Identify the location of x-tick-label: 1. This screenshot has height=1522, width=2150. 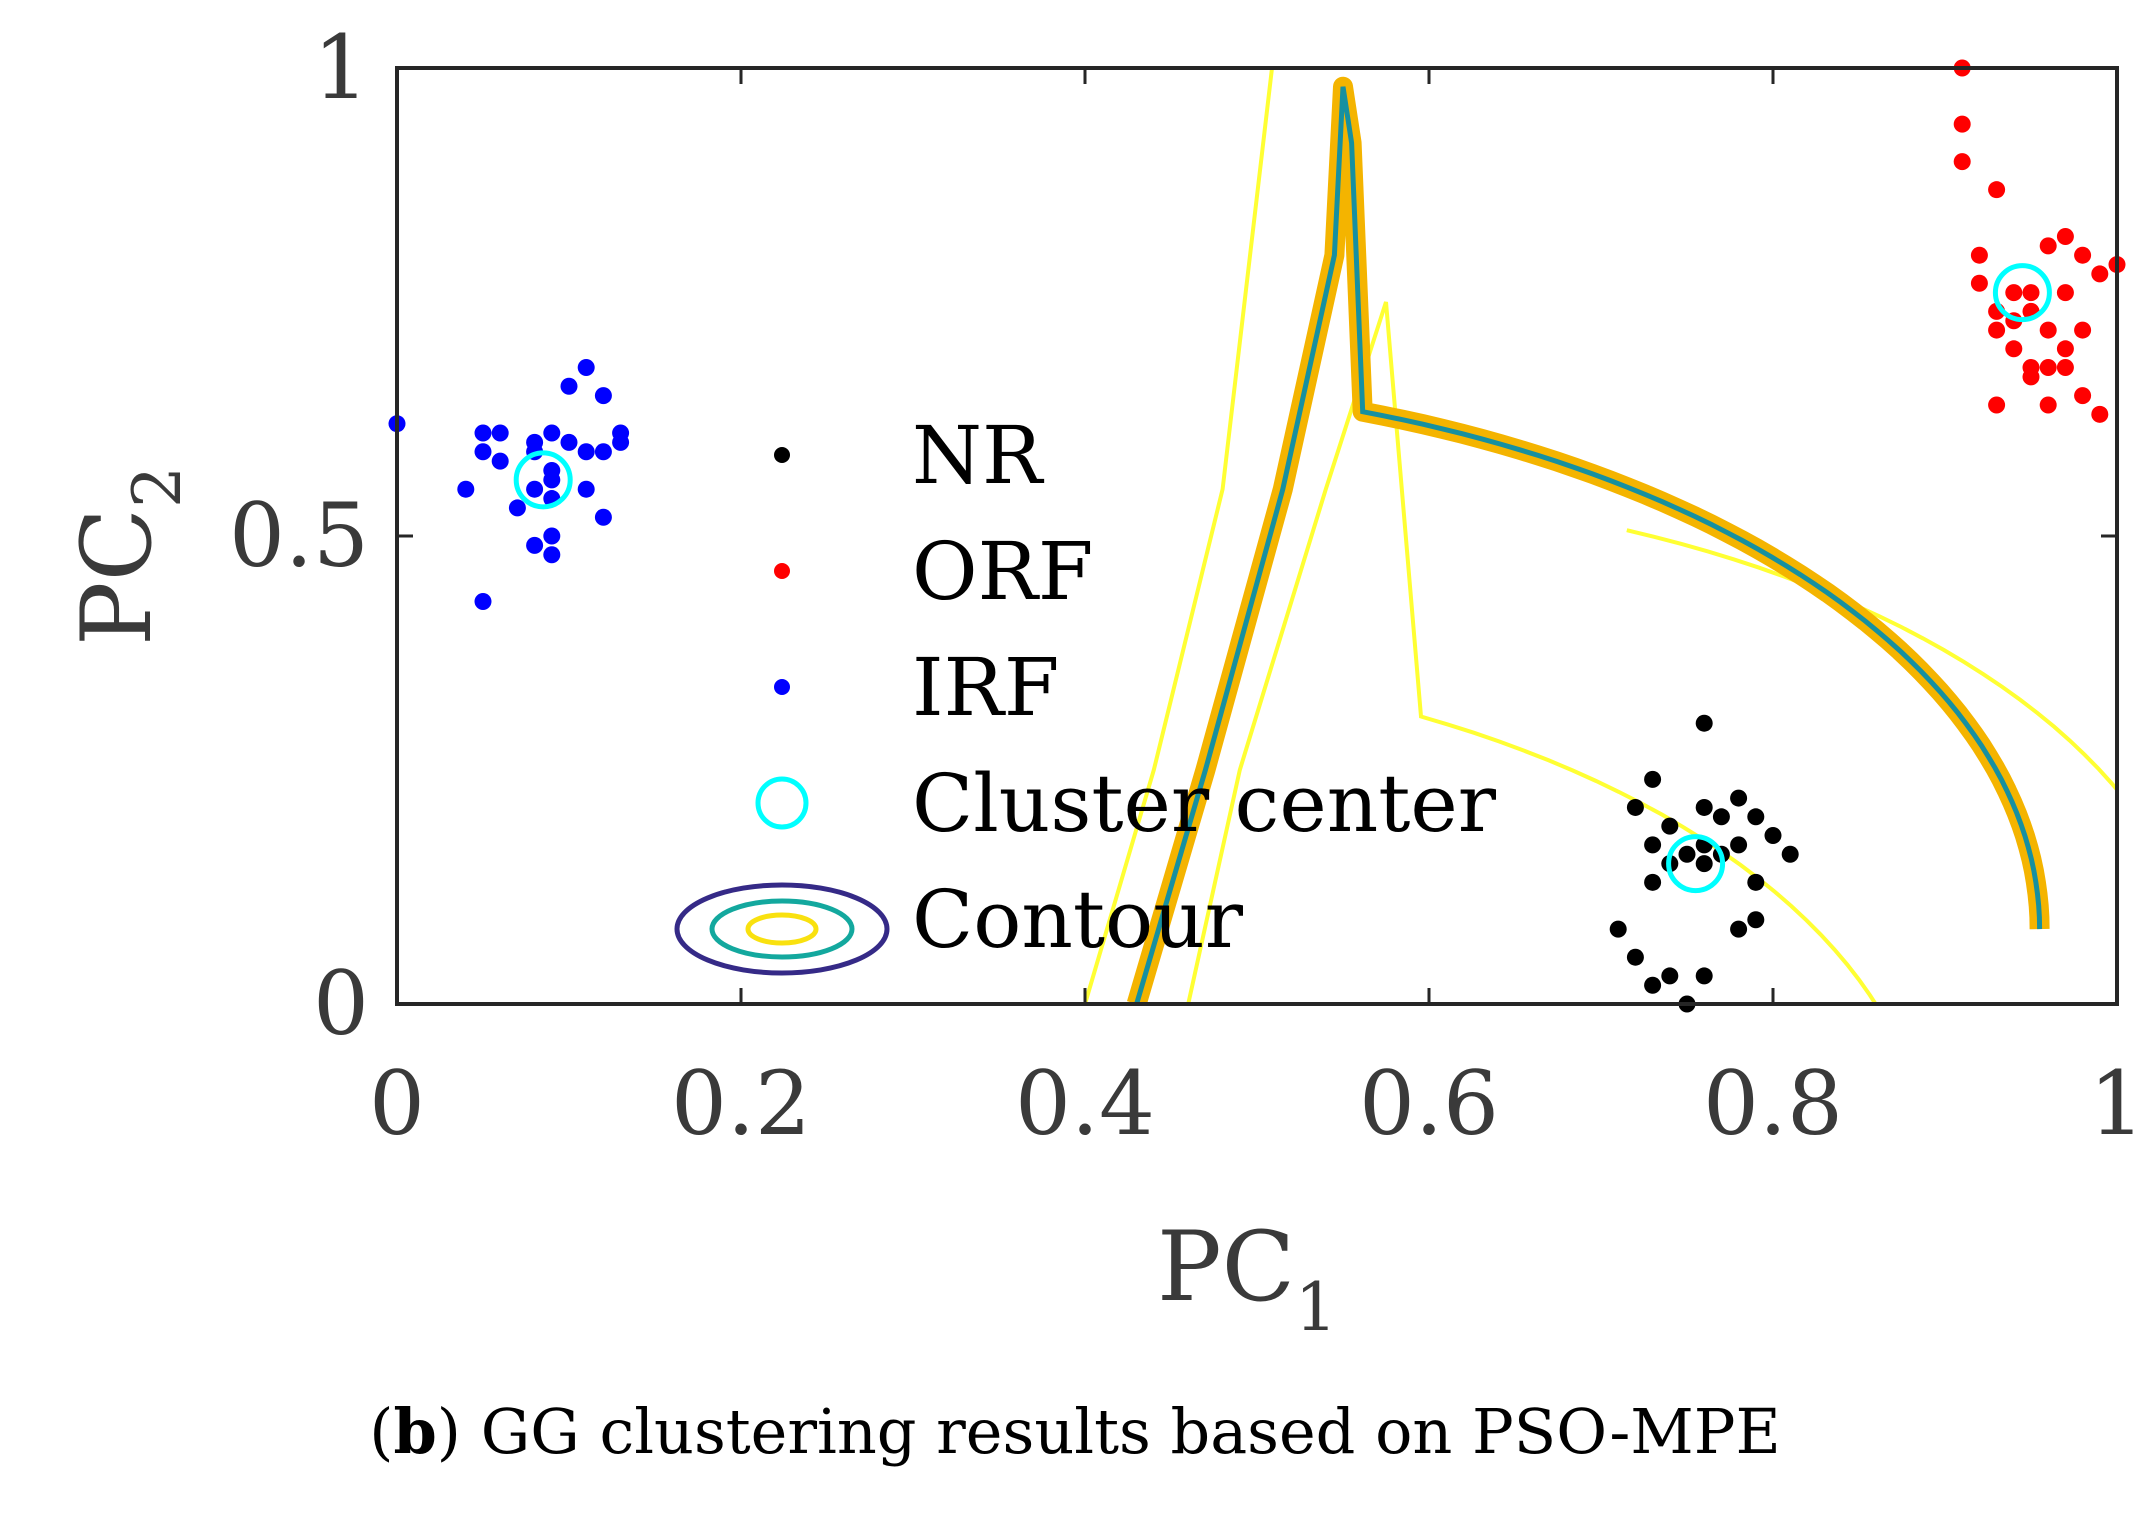
(2117, 1103).